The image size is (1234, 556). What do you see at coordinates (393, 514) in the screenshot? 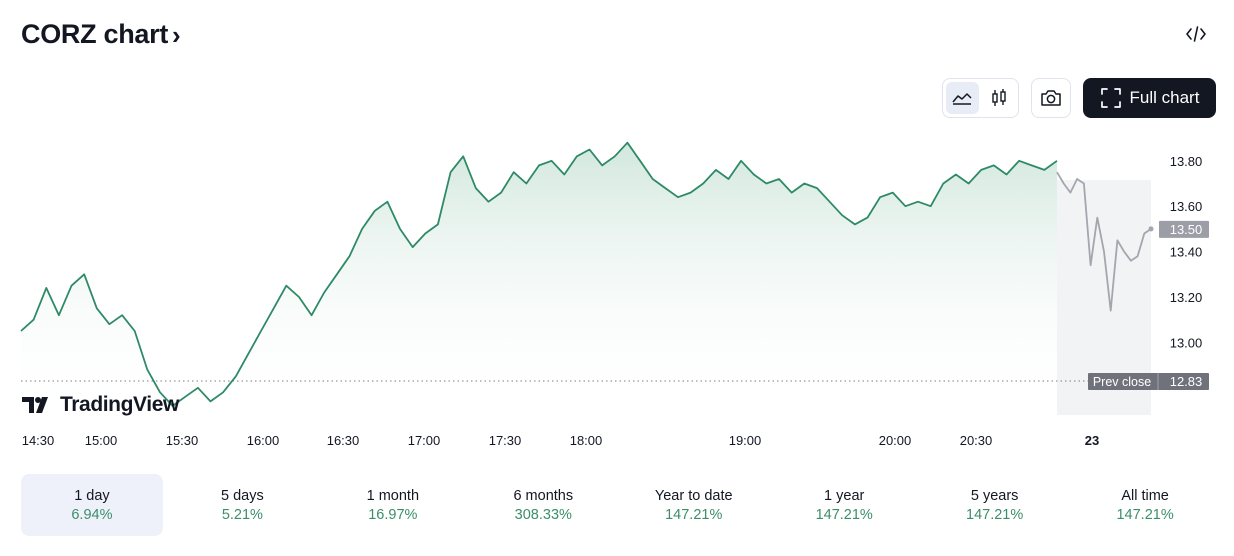
I see `timeframe-change: 16.97%` at bounding box center [393, 514].